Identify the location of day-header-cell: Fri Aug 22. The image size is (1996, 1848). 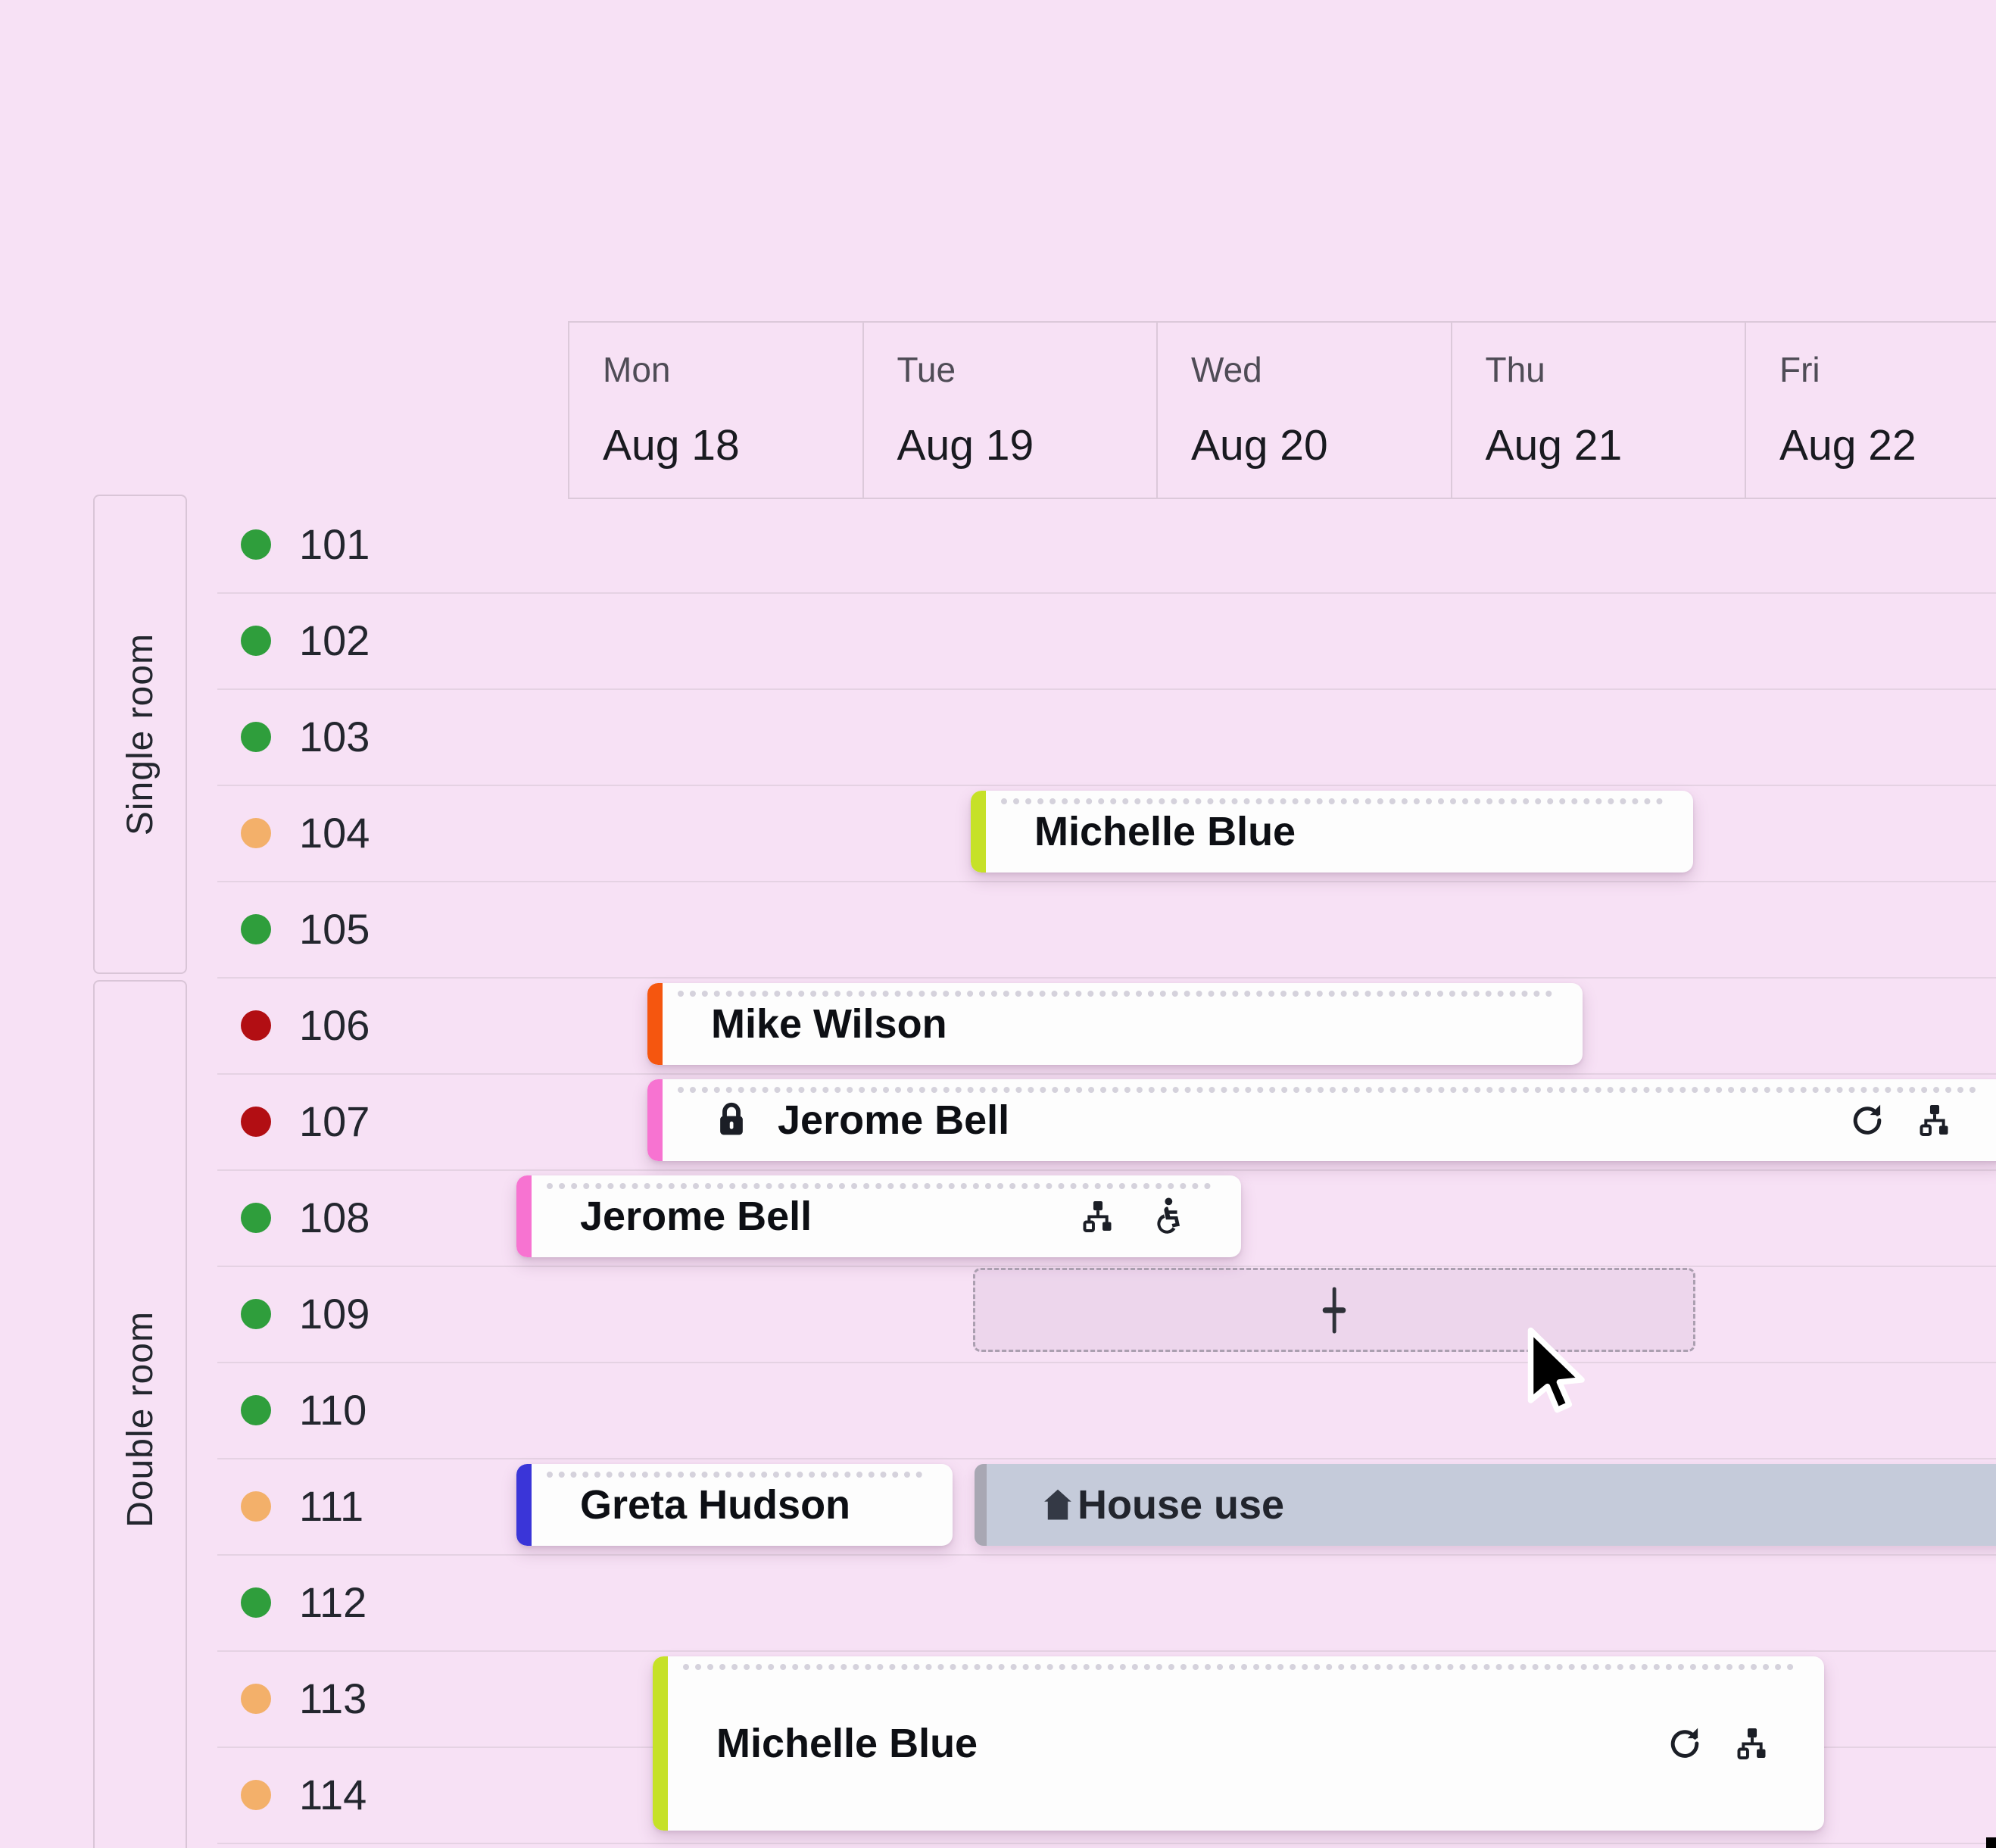
(1871, 411).